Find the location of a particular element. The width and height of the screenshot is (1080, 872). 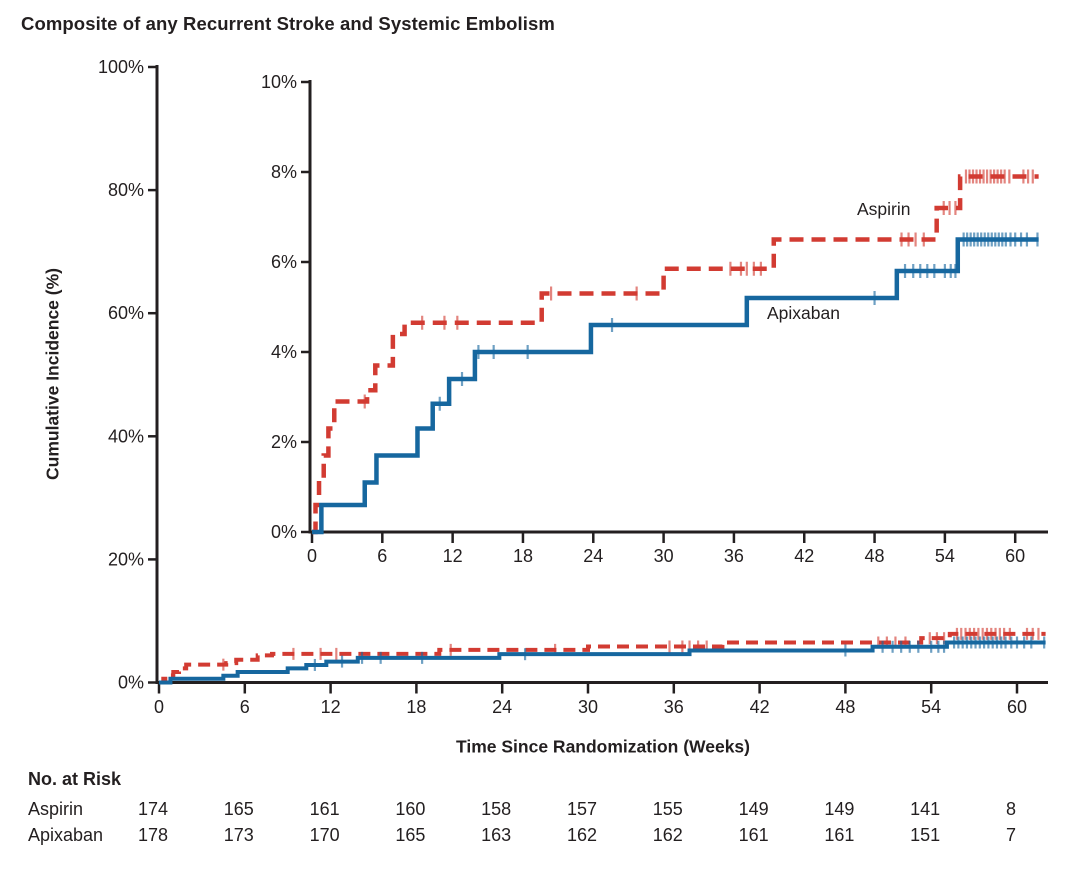

main-curve-apixaban is located at coordinates (602, 662).